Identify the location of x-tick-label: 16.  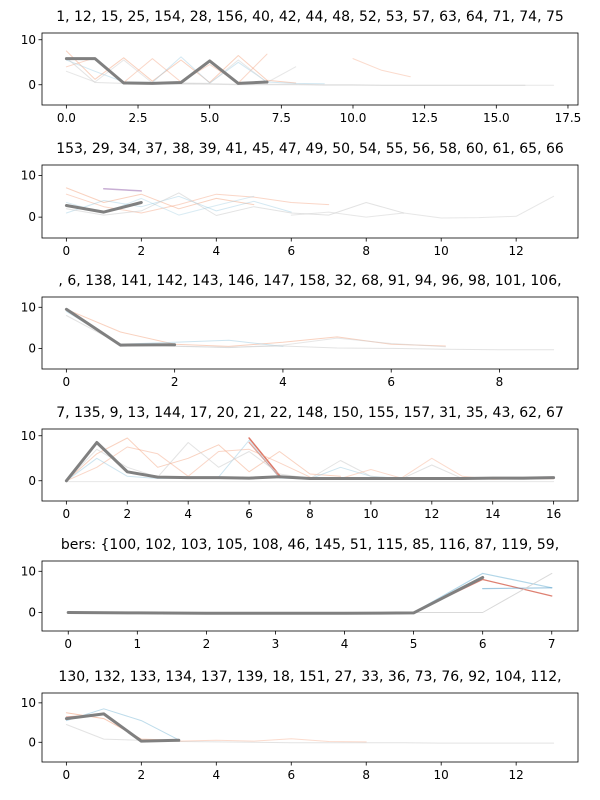
(553, 514).